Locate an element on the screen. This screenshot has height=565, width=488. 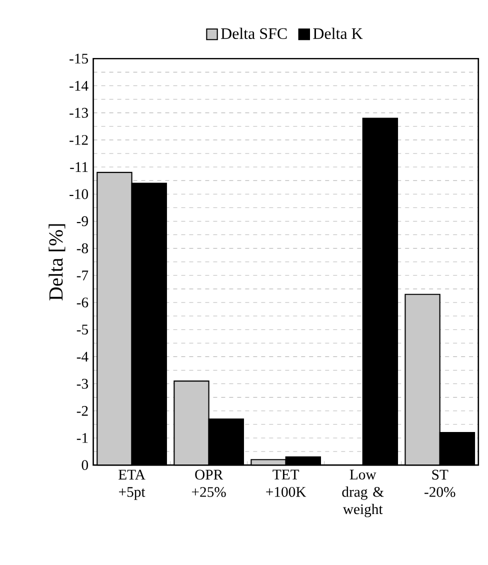
y-tick-label: -6 is located at coordinates (82, 303).